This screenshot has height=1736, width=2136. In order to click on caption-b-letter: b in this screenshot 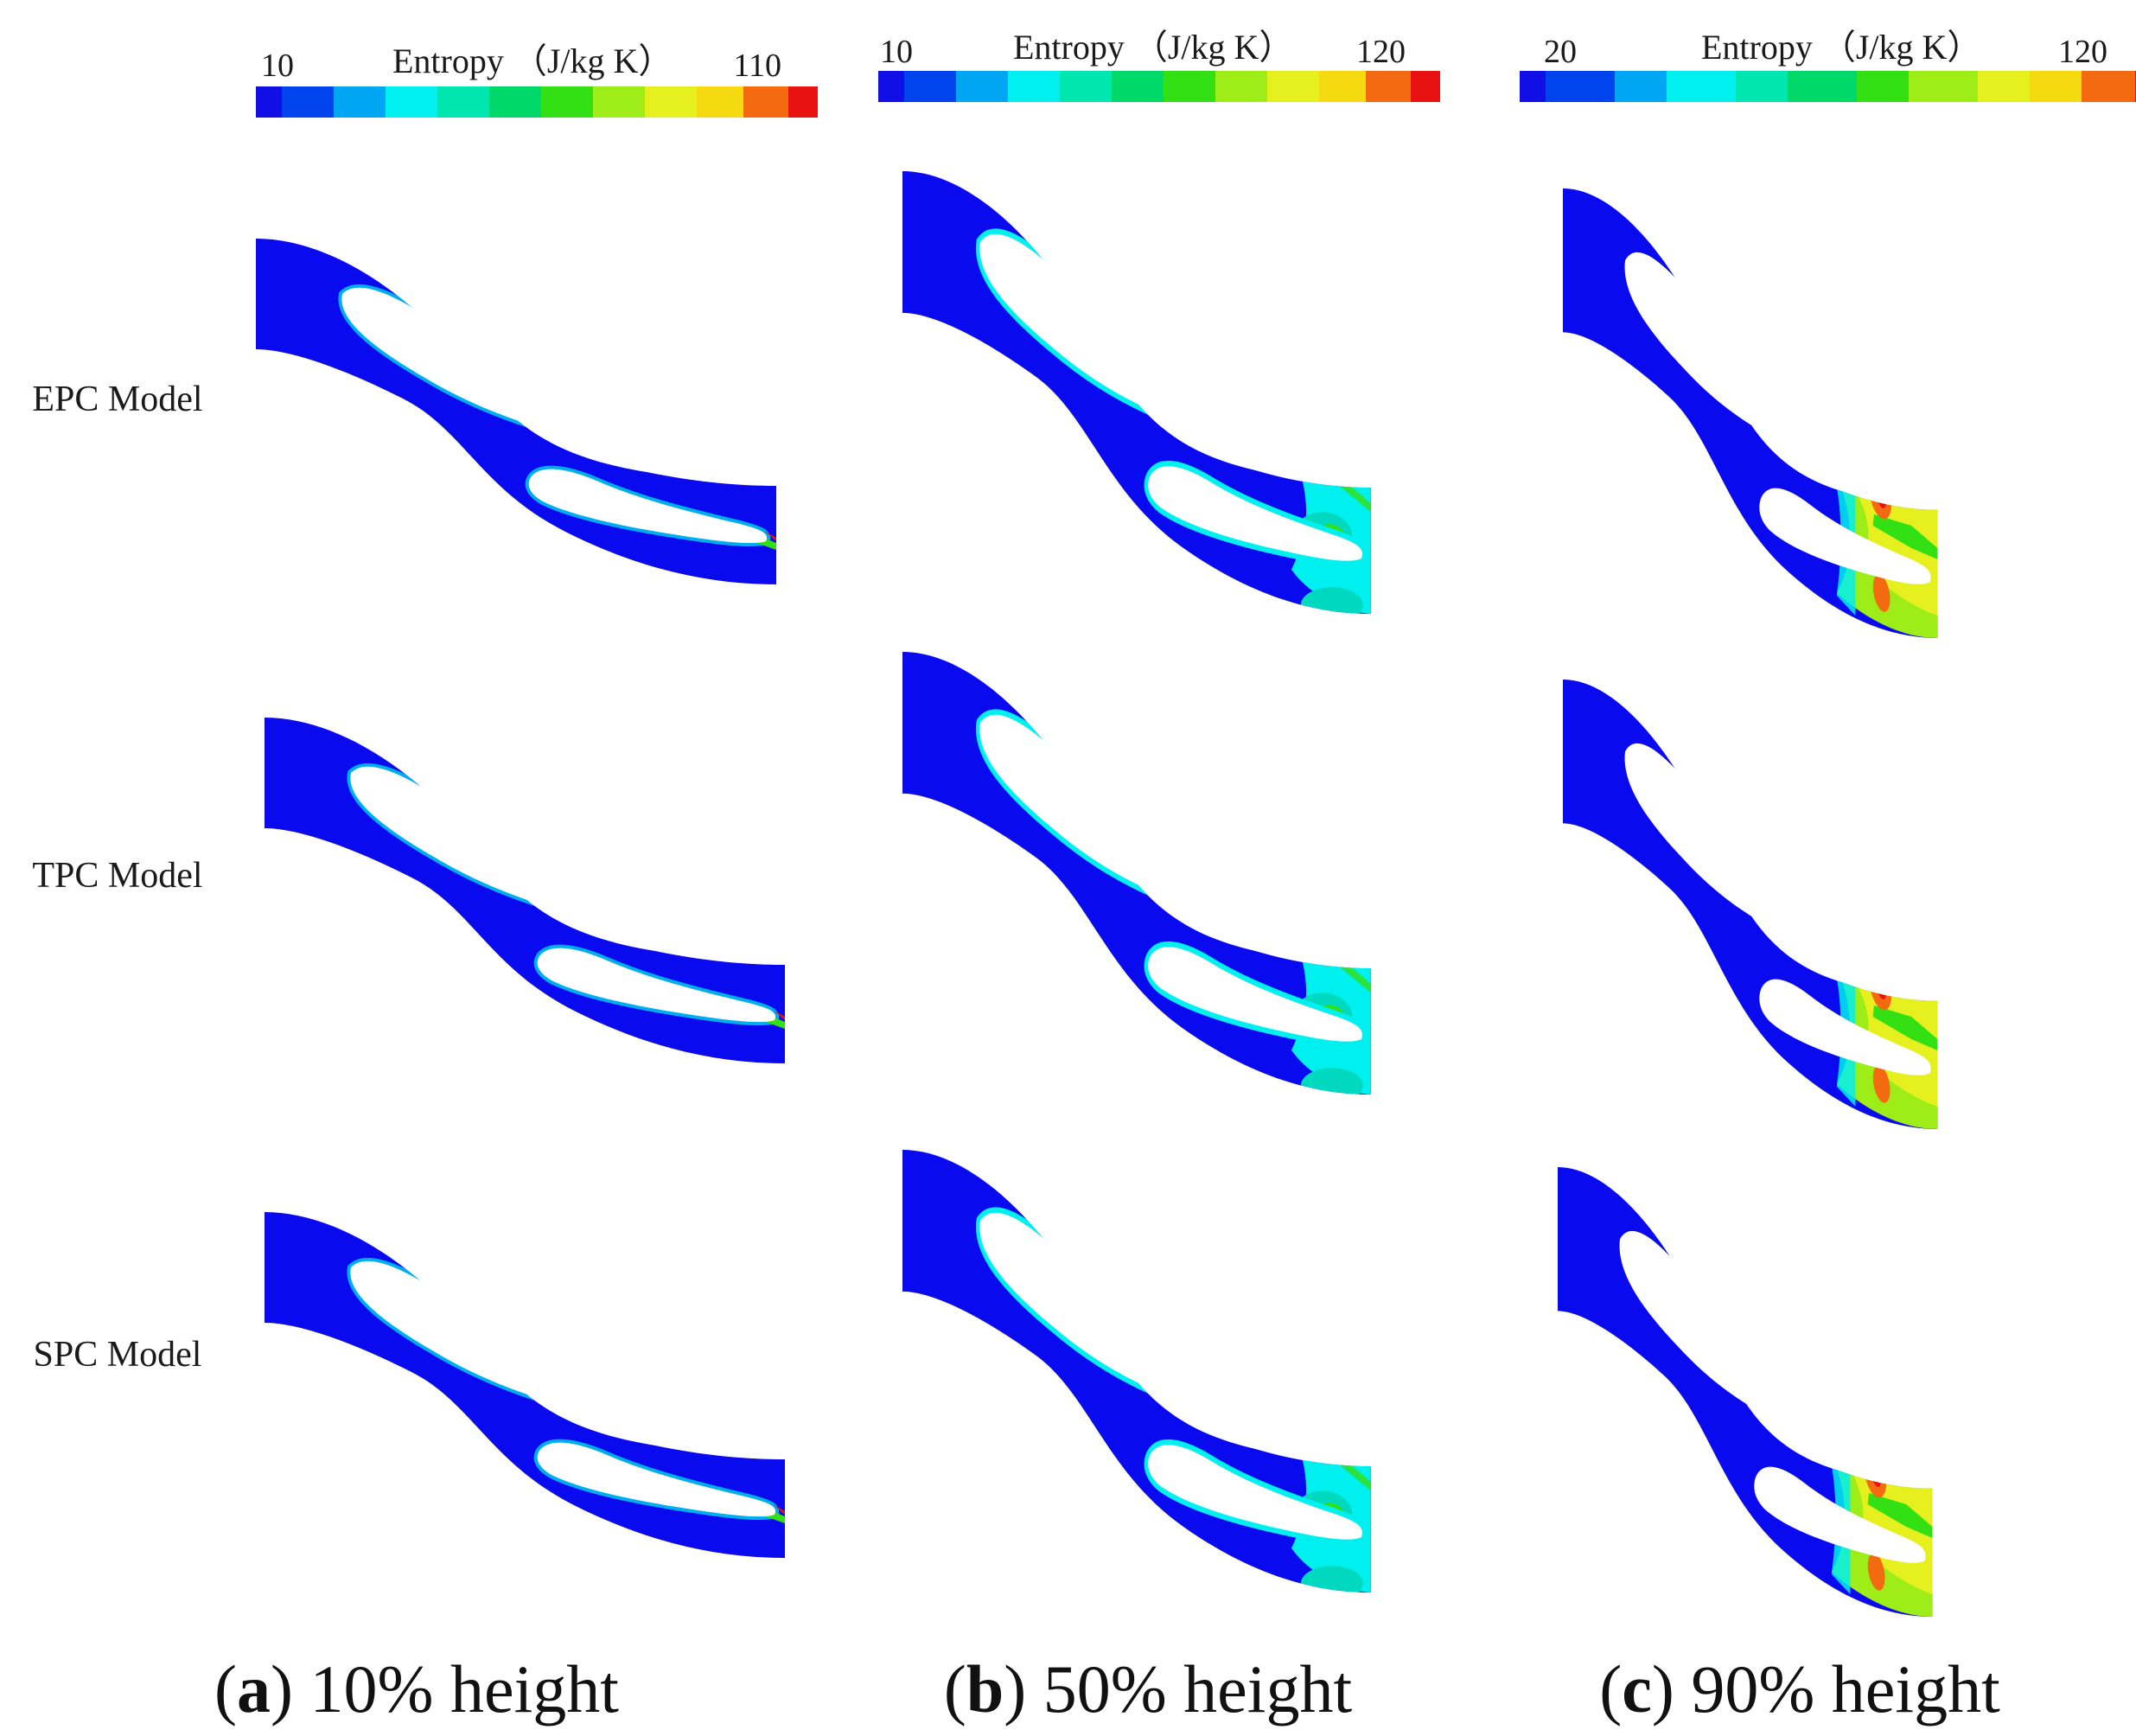, I will do `click(985, 1688)`.